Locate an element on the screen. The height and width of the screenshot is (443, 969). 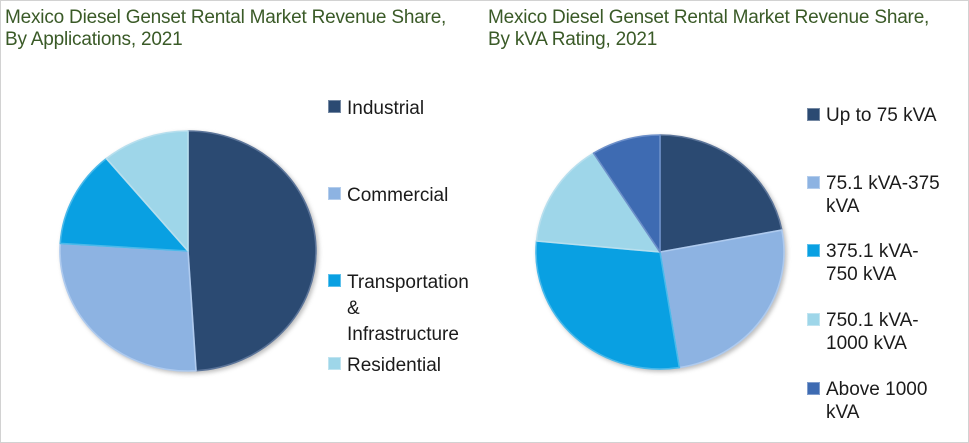
legend-label: Residential is located at coordinates (394, 365).